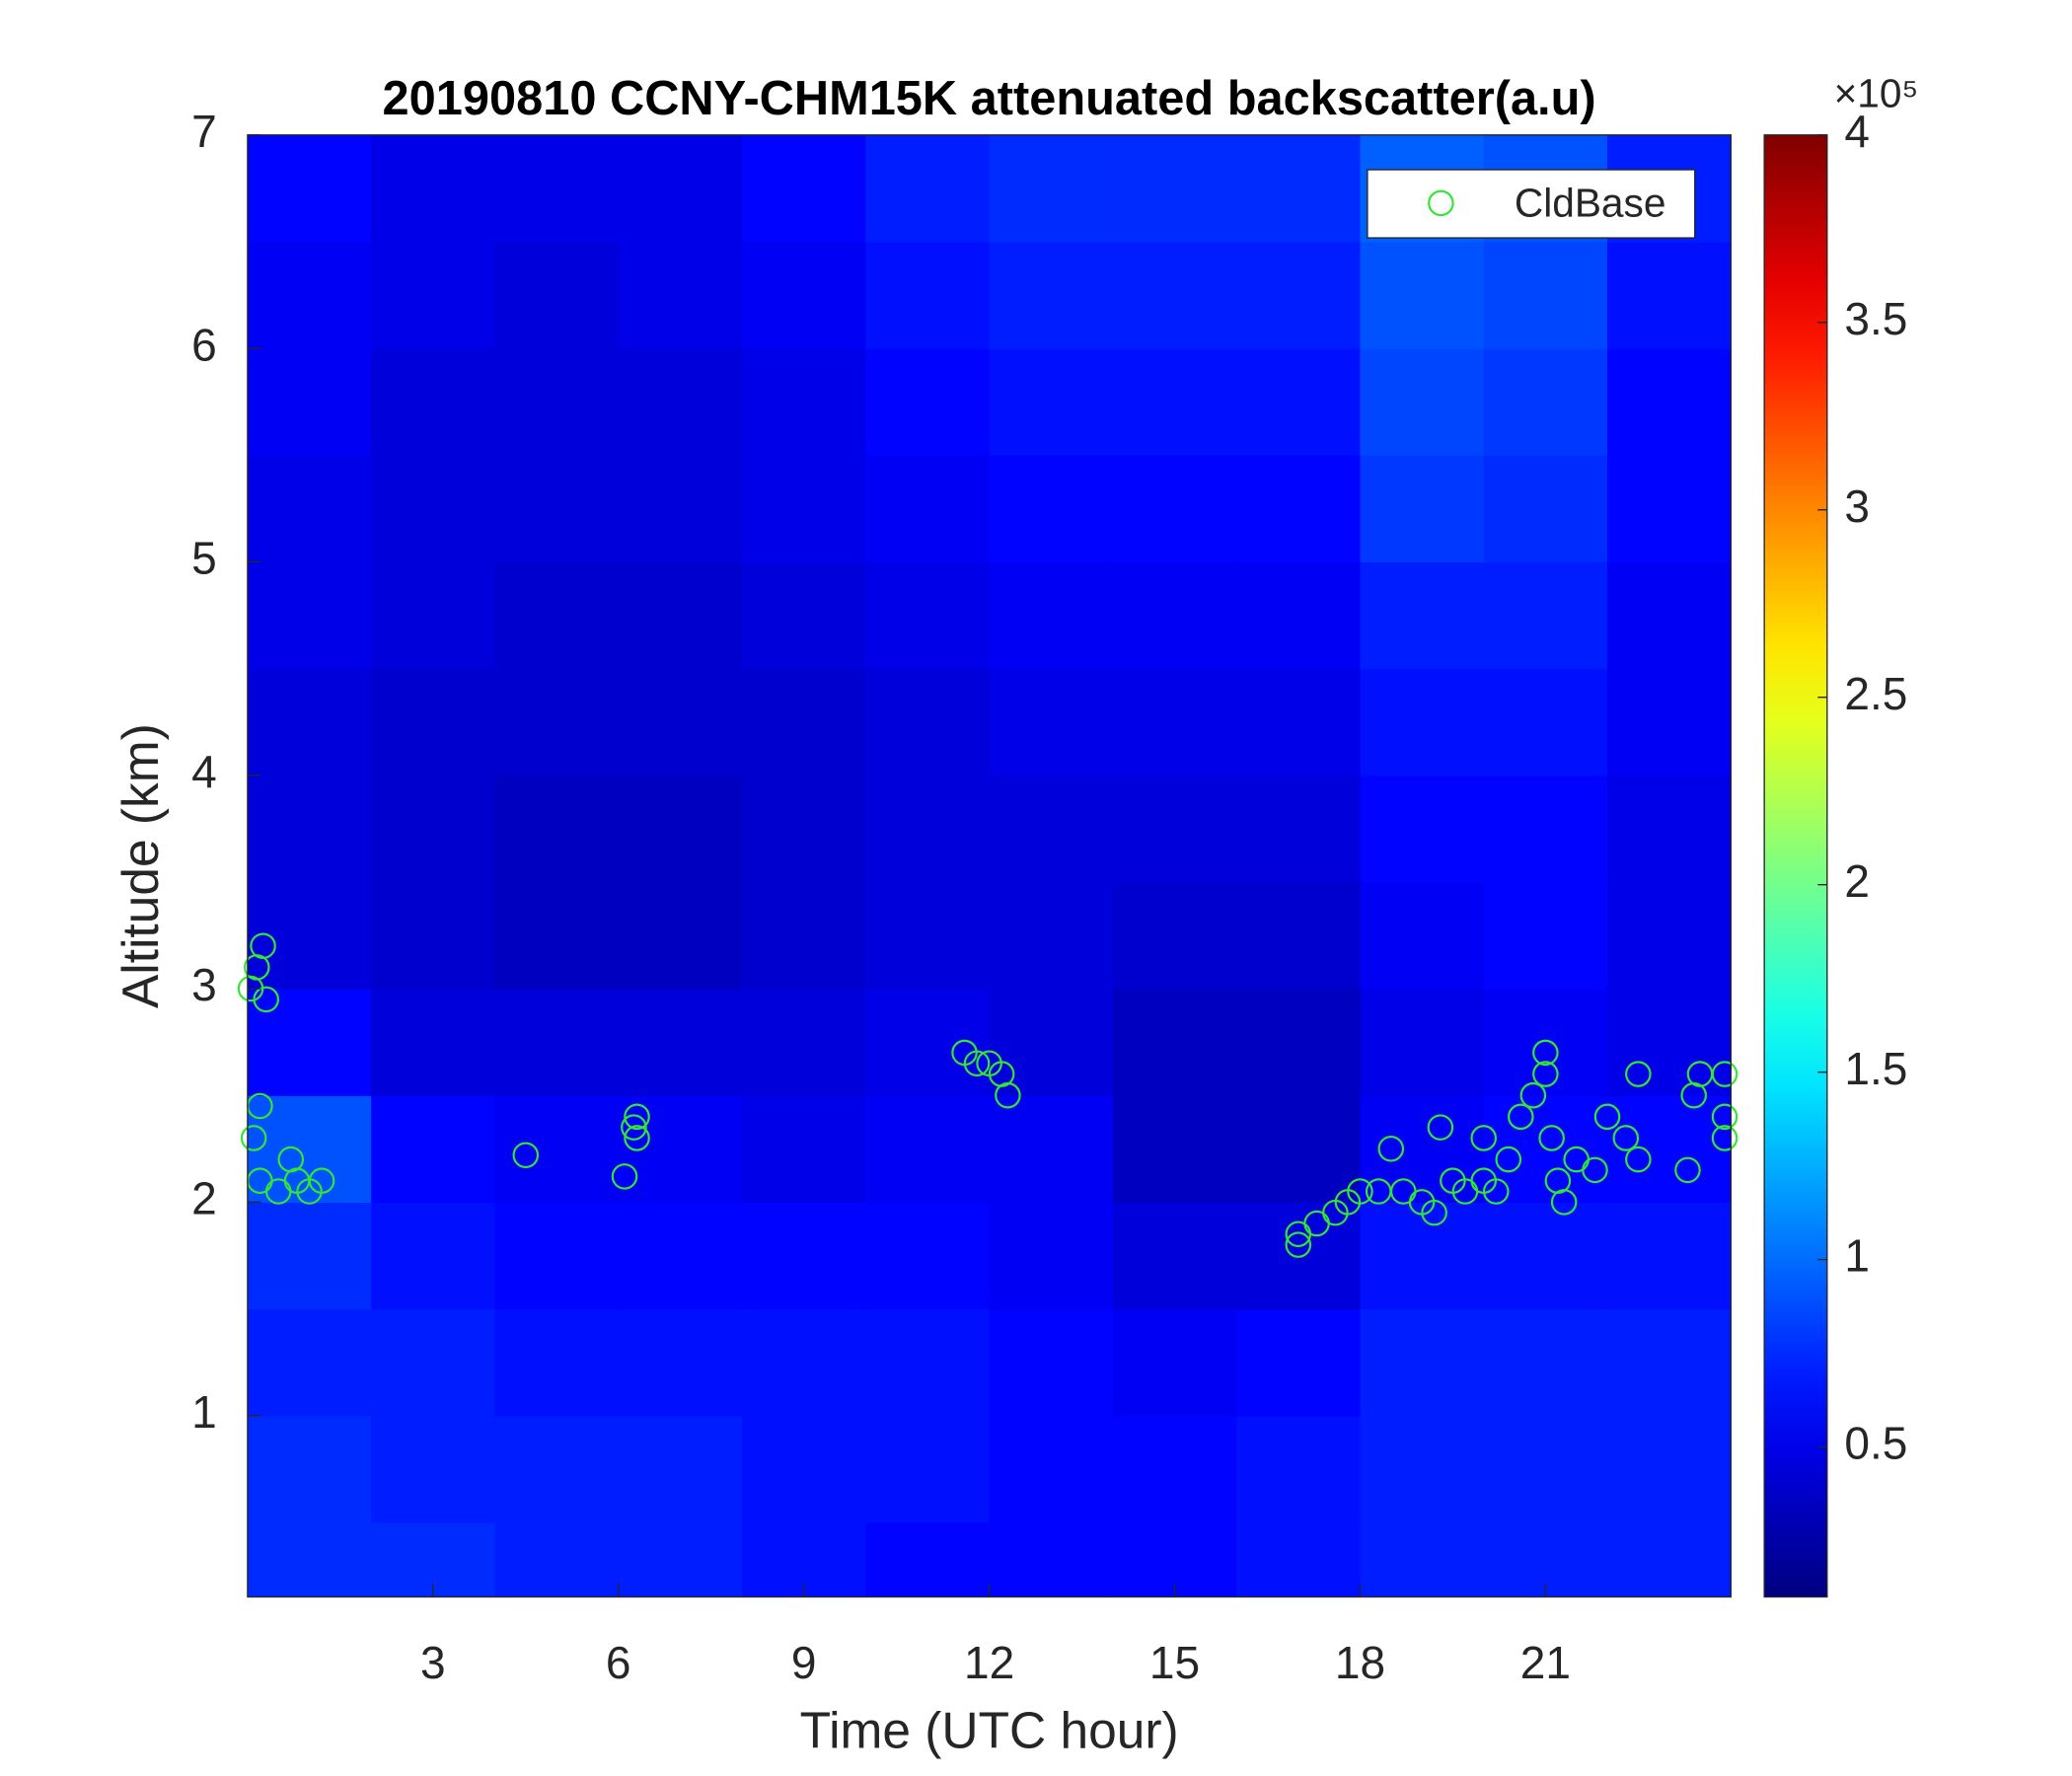 This screenshot has height=1776, width=2072. Describe the element at coordinates (1591, 203) in the screenshot. I see `legend-label: CldBase` at that location.